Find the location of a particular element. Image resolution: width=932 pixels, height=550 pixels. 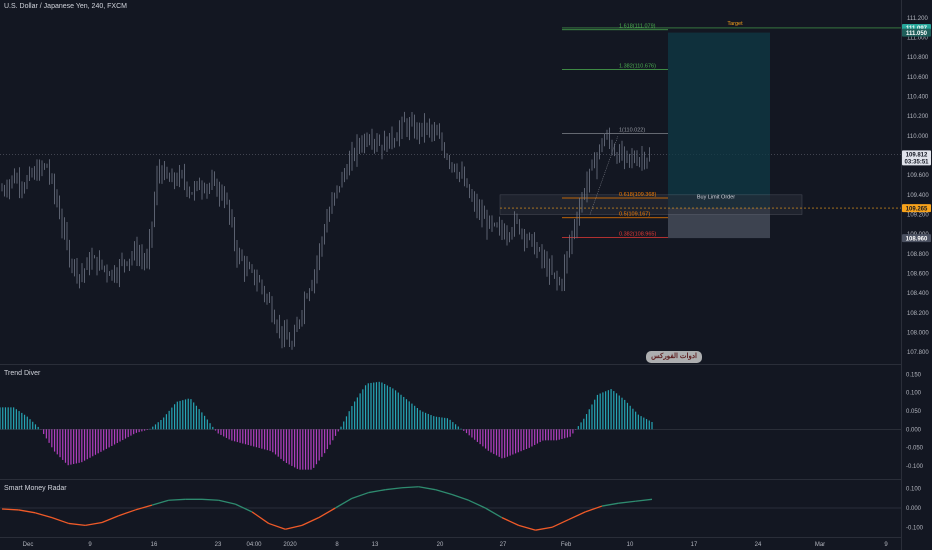

smart-tick-label: -0.100 is located at coordinates (915, 528).